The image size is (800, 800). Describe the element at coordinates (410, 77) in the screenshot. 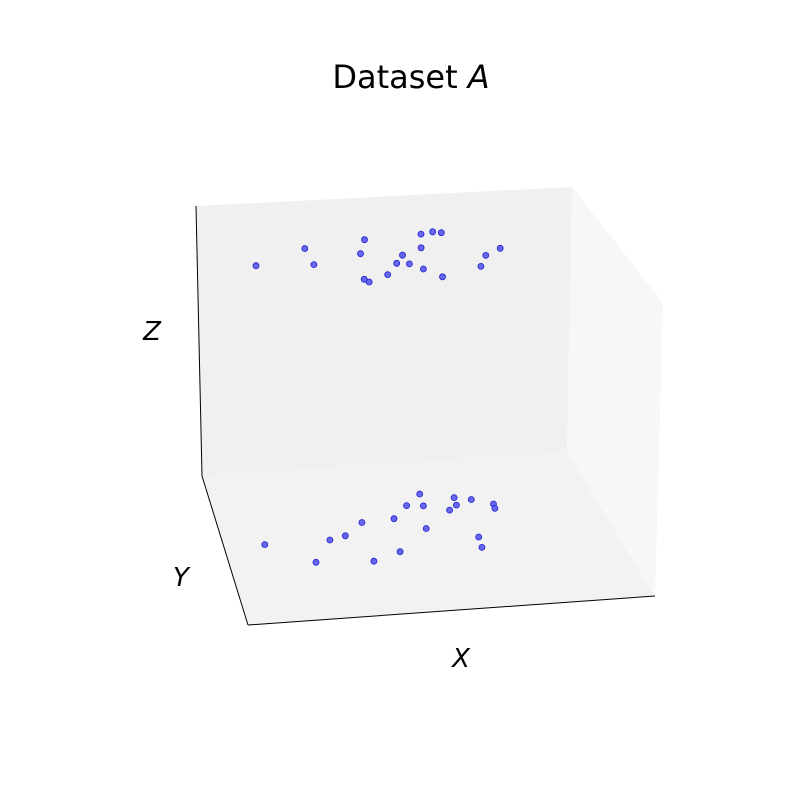

I see `chart-title: Dataset A` at that location.